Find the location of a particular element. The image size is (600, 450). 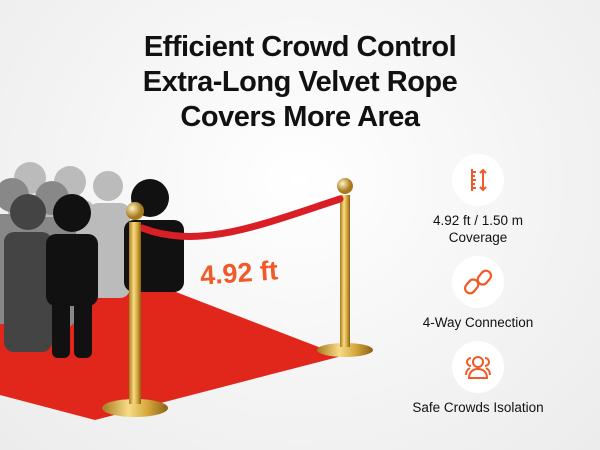

feature-isolation: Safe Crowds Isolation is located at coordinates (478, 378).